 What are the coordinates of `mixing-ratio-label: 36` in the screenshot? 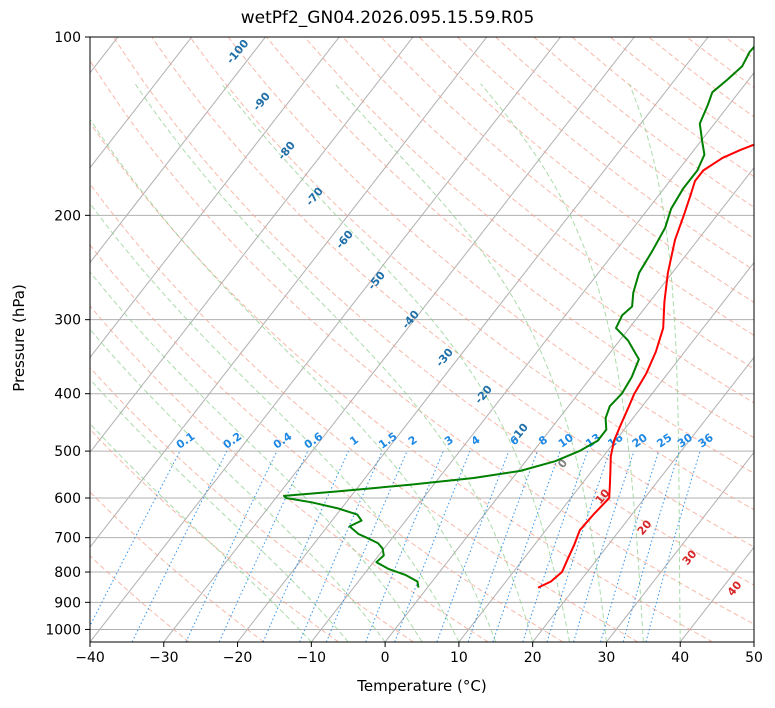 It's located at (706, 441).